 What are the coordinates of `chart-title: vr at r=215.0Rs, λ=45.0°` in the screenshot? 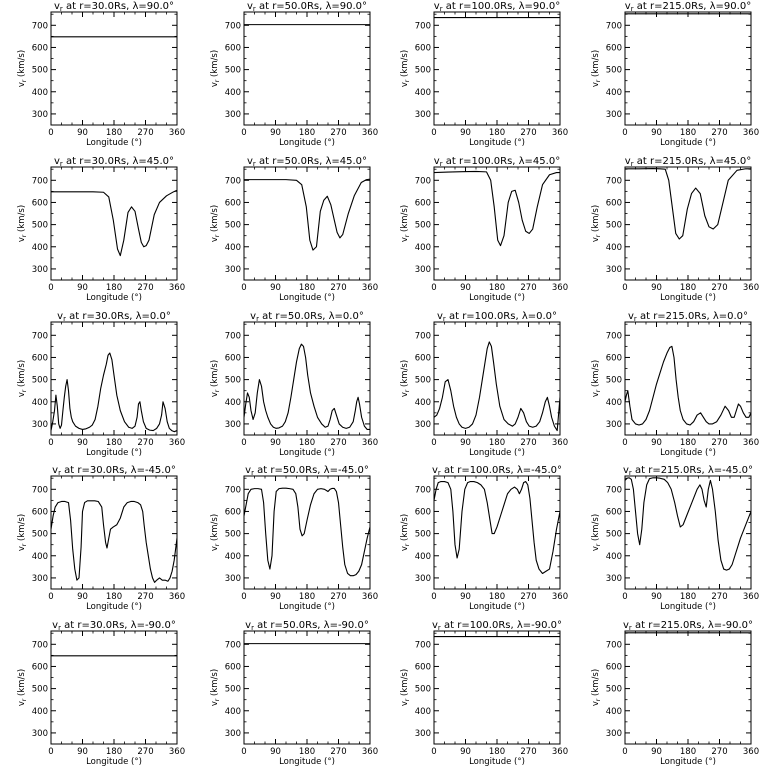 It's located at (688, 162).